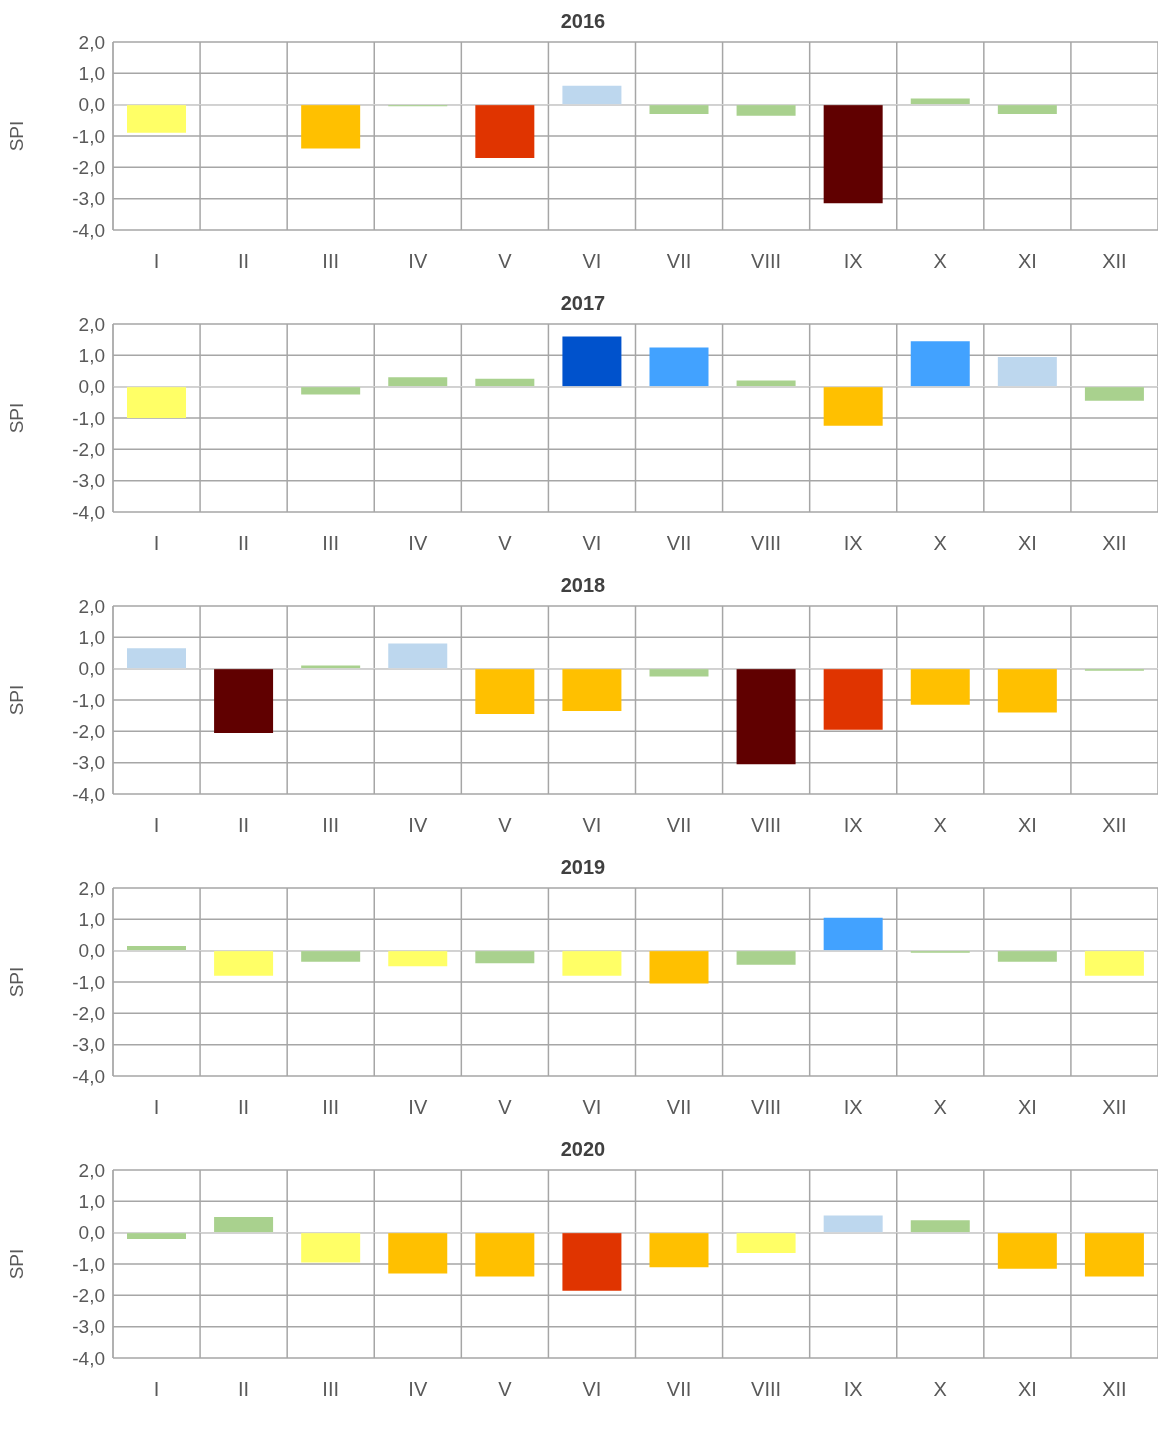  What do you see at coordinates (583, 867) in the screenshot?
I see `chart-title: 2019` at bounding box center [583, 867].